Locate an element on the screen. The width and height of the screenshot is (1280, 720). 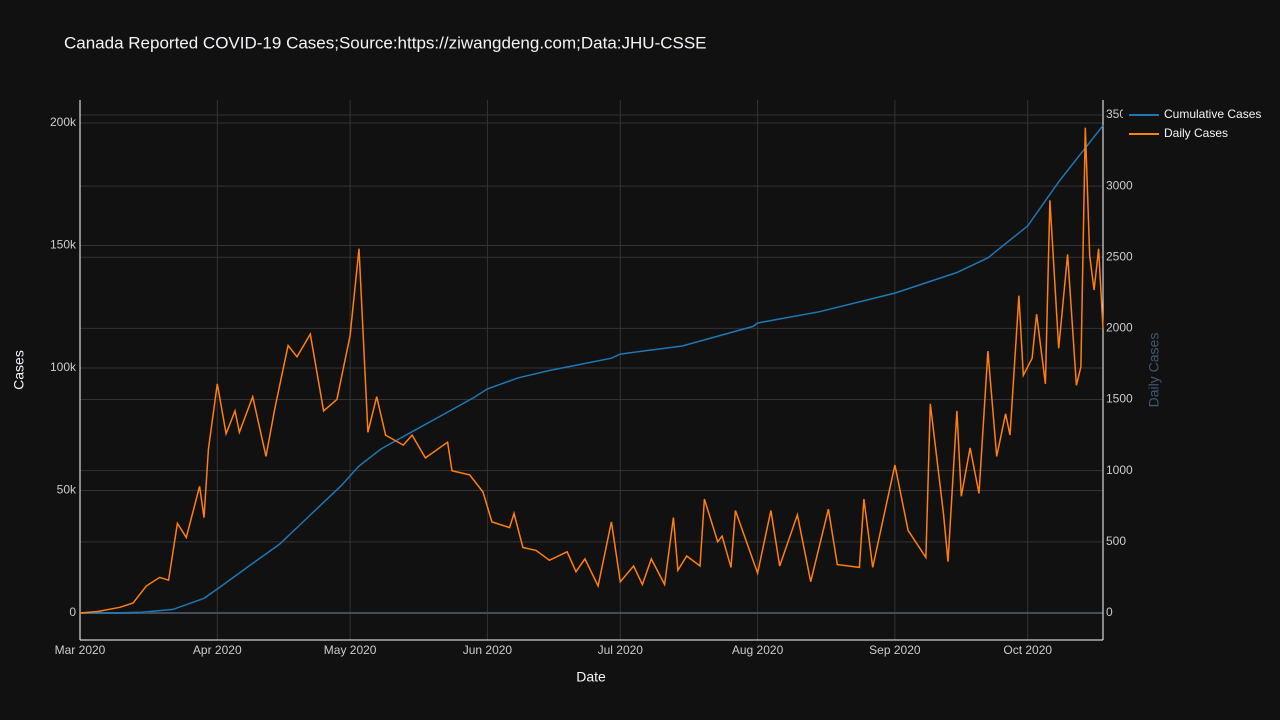
y2-tick-label: 1000 is located at coordinates (1119, 470).